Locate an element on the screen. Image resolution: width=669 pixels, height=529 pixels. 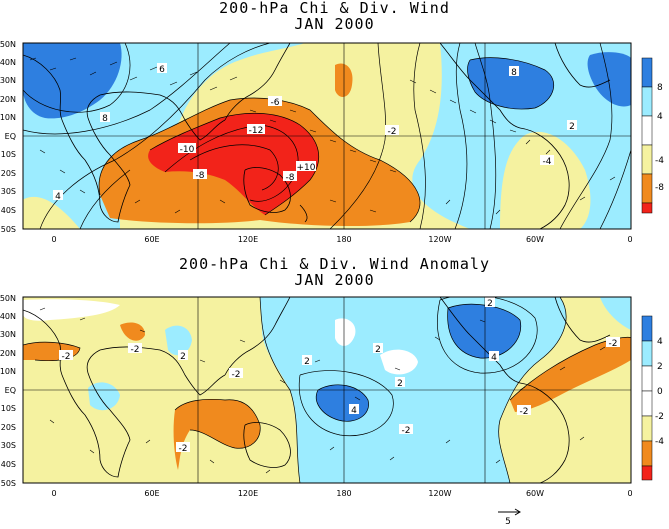
top-contour-label: -6 is located at coordinates (275, 102).